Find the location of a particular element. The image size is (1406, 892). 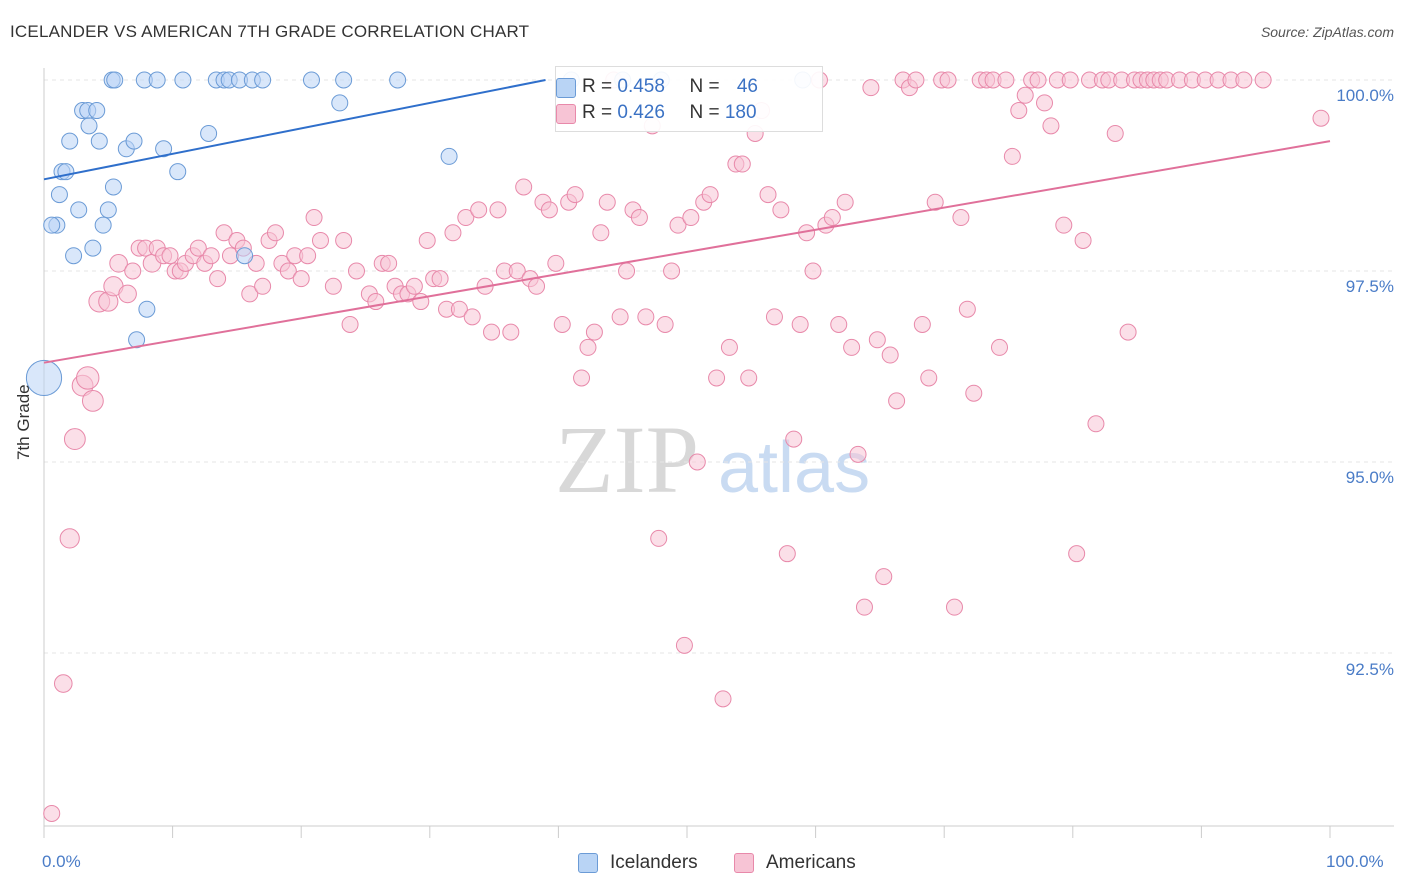

y-axis-label: 7th Grade is located at coordinates (23, 422).